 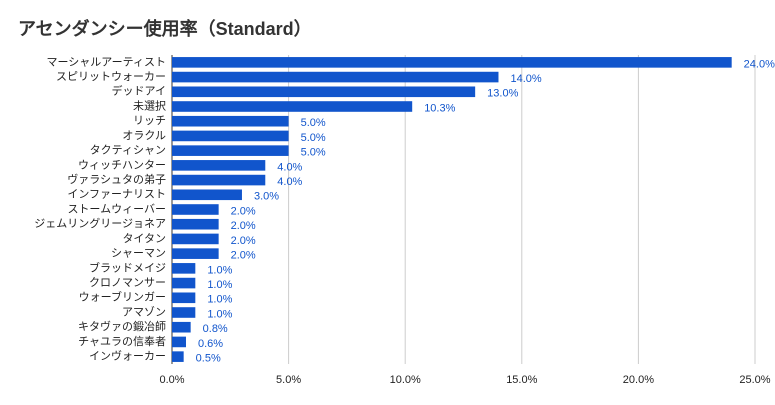 What do you see at coordinates (171, 380) in the screenshot?
I see `x-tick-label: 0.0%` at bounding box center [171, 380].